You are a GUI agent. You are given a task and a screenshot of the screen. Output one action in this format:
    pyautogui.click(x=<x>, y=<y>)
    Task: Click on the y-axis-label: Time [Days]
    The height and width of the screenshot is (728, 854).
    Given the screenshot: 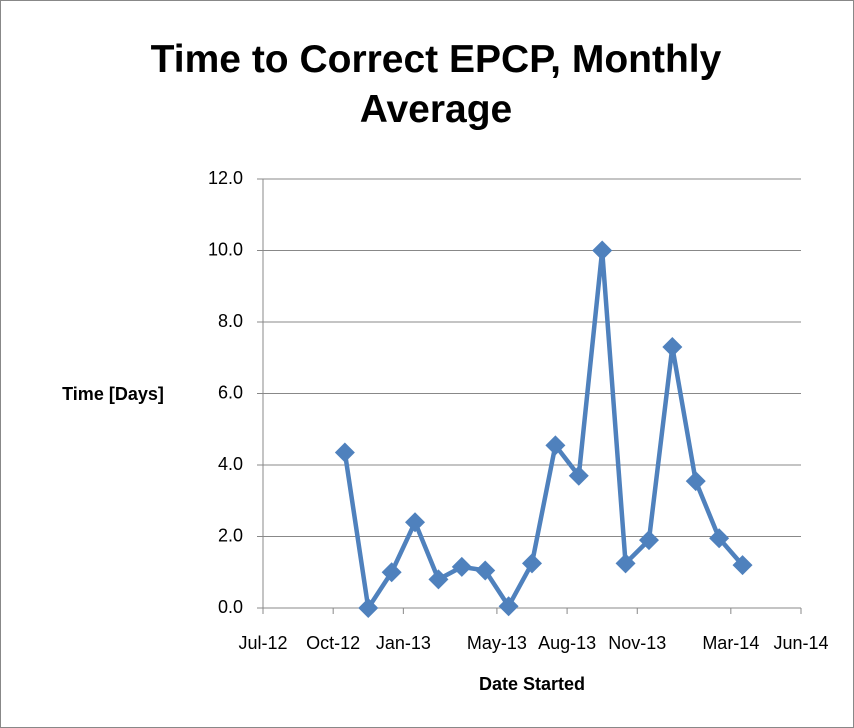 What is the action you would take?
    pyautogui.click(x=113, y=394)
    